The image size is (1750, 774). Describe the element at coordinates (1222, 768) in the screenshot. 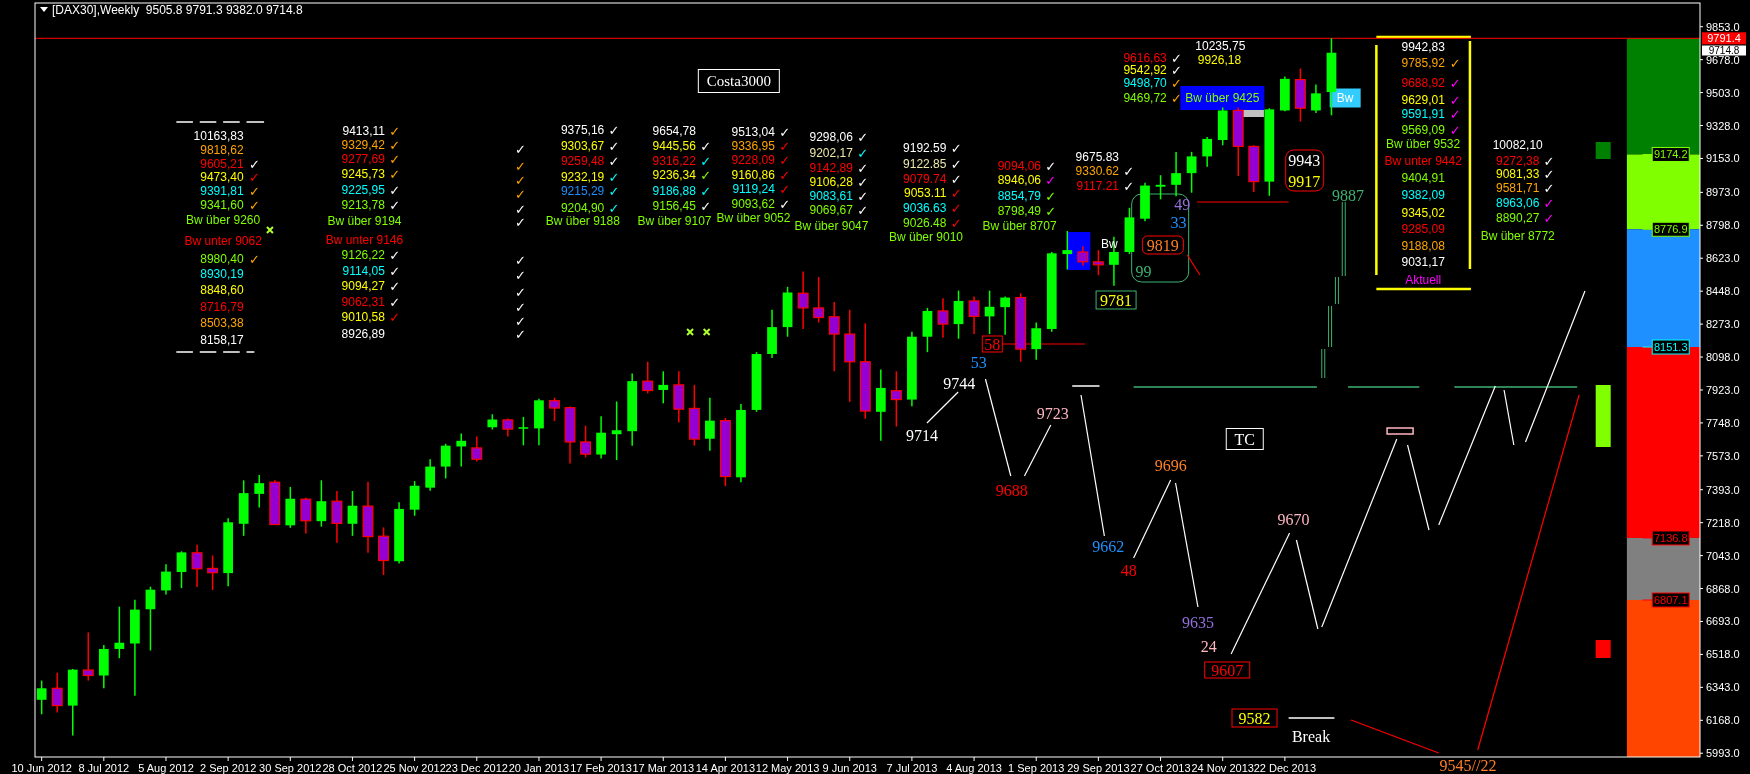

I see `x-tick-label: 24 Nov 2013` at that location.